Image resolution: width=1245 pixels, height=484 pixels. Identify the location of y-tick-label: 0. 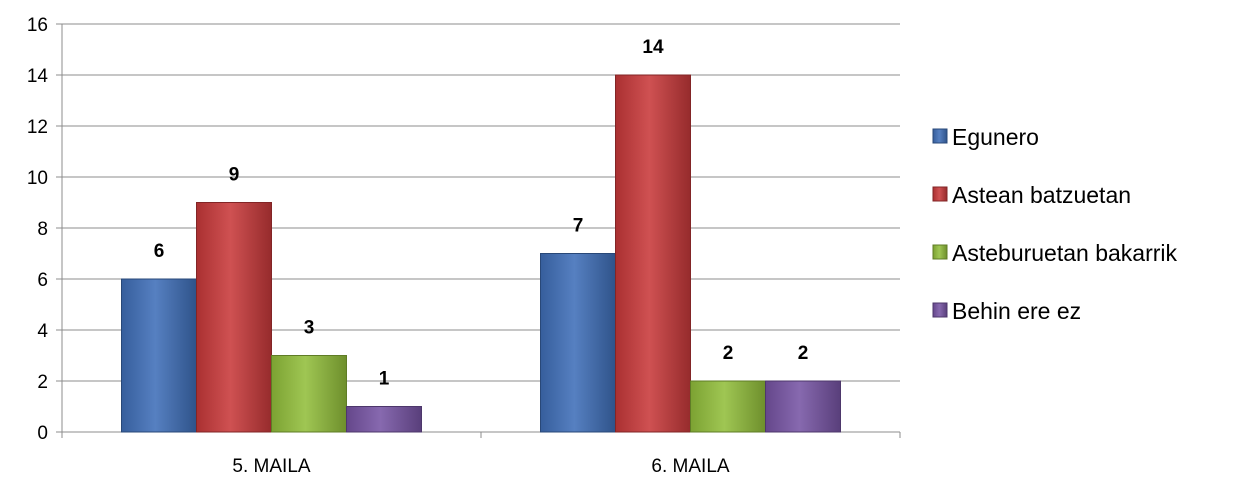
(42, 433).